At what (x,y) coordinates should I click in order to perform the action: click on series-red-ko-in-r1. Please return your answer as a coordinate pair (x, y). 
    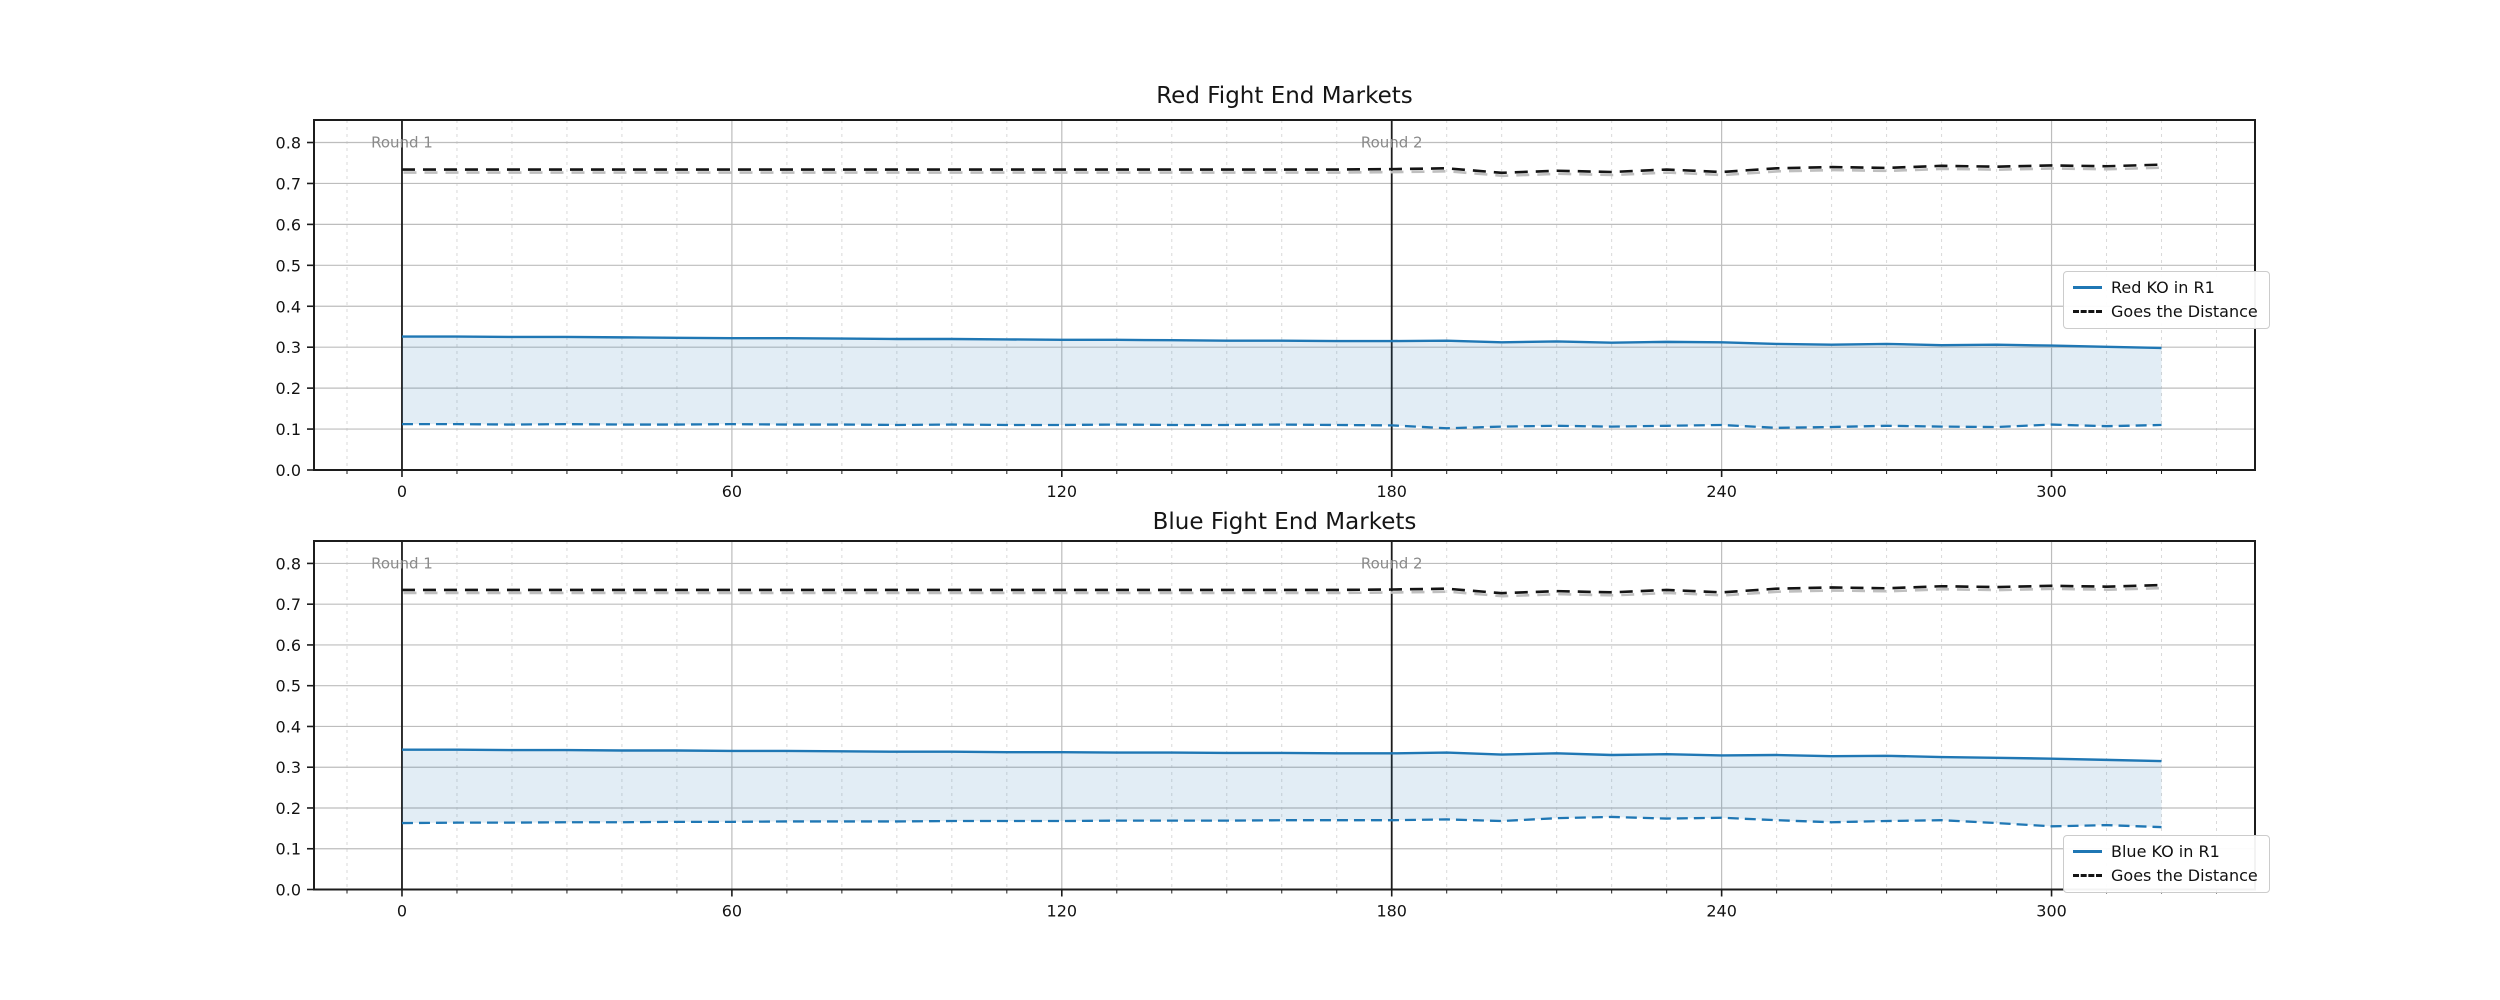
    Looking at the image, I should click on (1281, 342).